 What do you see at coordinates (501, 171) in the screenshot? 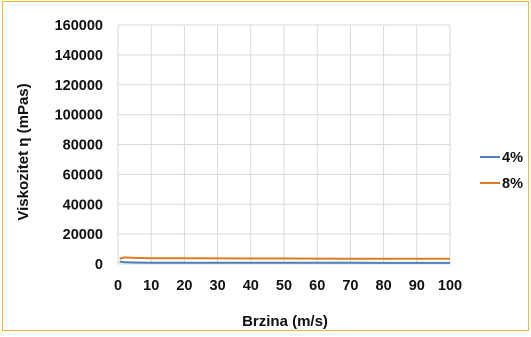
I see `legend: 4% 8%` at bounding box center [501, 171].